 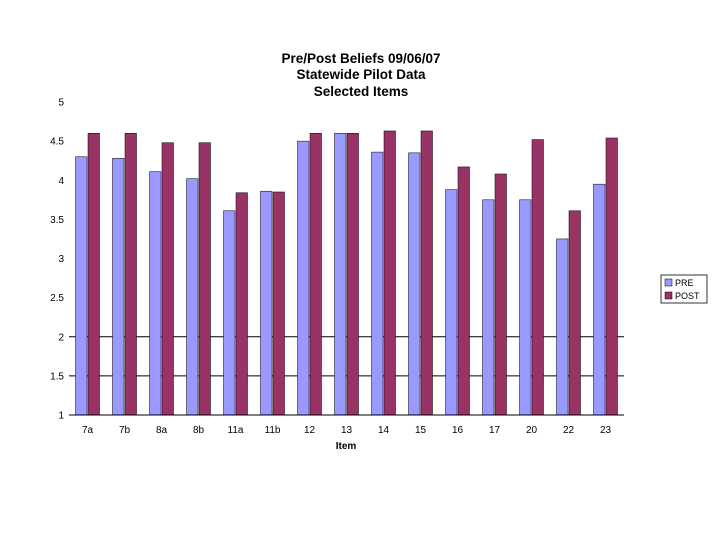 What do you see at coordinates (118, 287) in the screenshot?
I see `bar-pre-7b` at bounding box center [118, 287].